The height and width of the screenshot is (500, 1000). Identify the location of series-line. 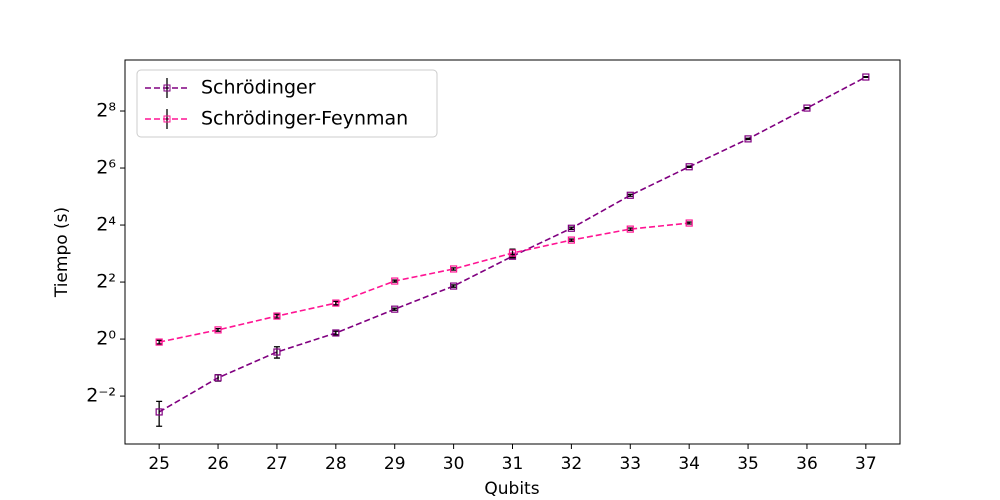
(424, 282).